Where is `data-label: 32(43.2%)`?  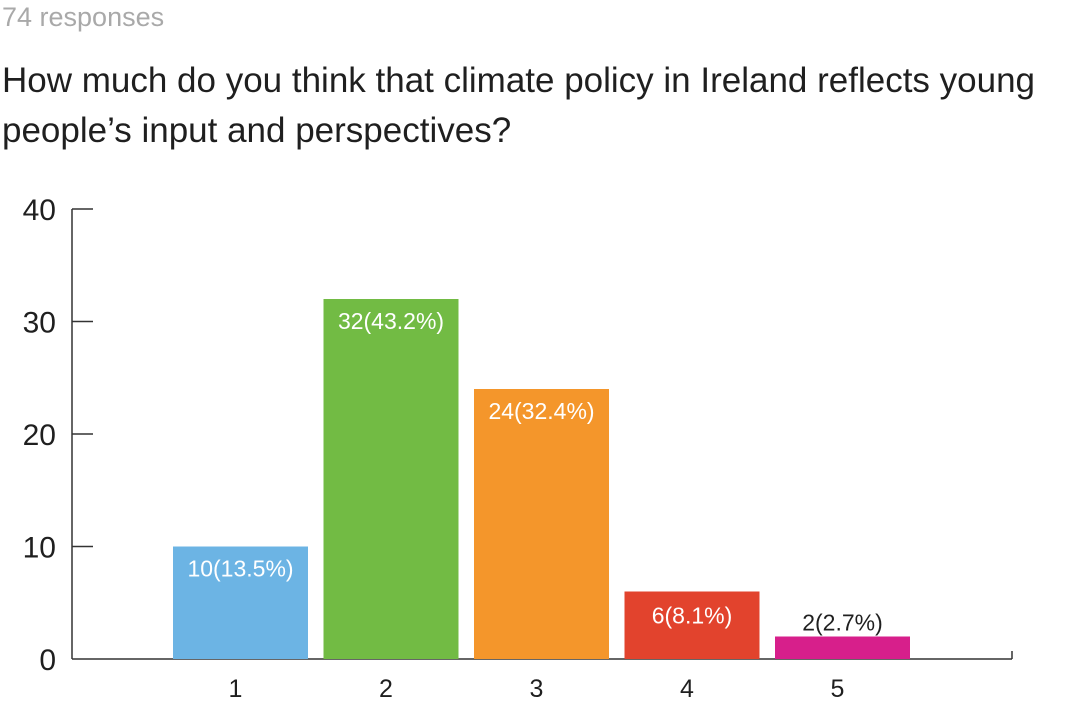 data-label: 32(43.2%) is located at coordinates (391, 321).